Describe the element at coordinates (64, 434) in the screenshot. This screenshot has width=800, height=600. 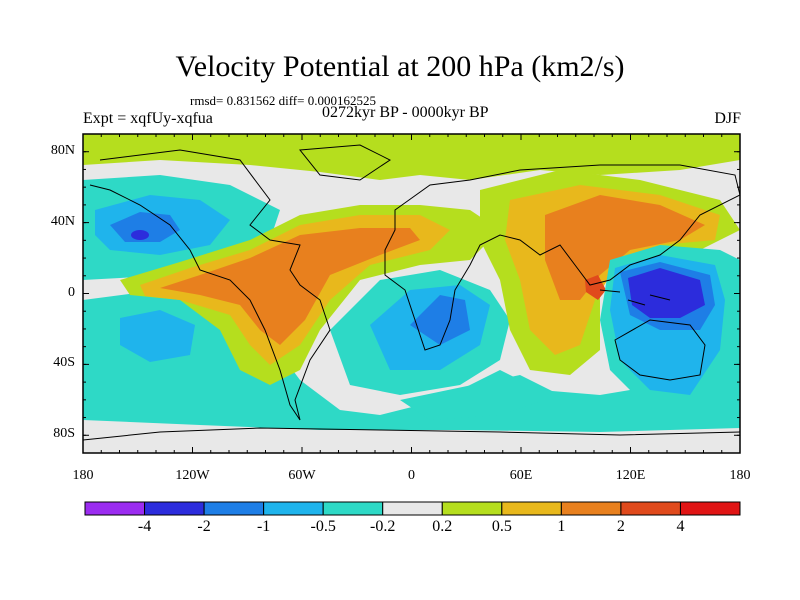
I see `lat-label: 80S` at that location.